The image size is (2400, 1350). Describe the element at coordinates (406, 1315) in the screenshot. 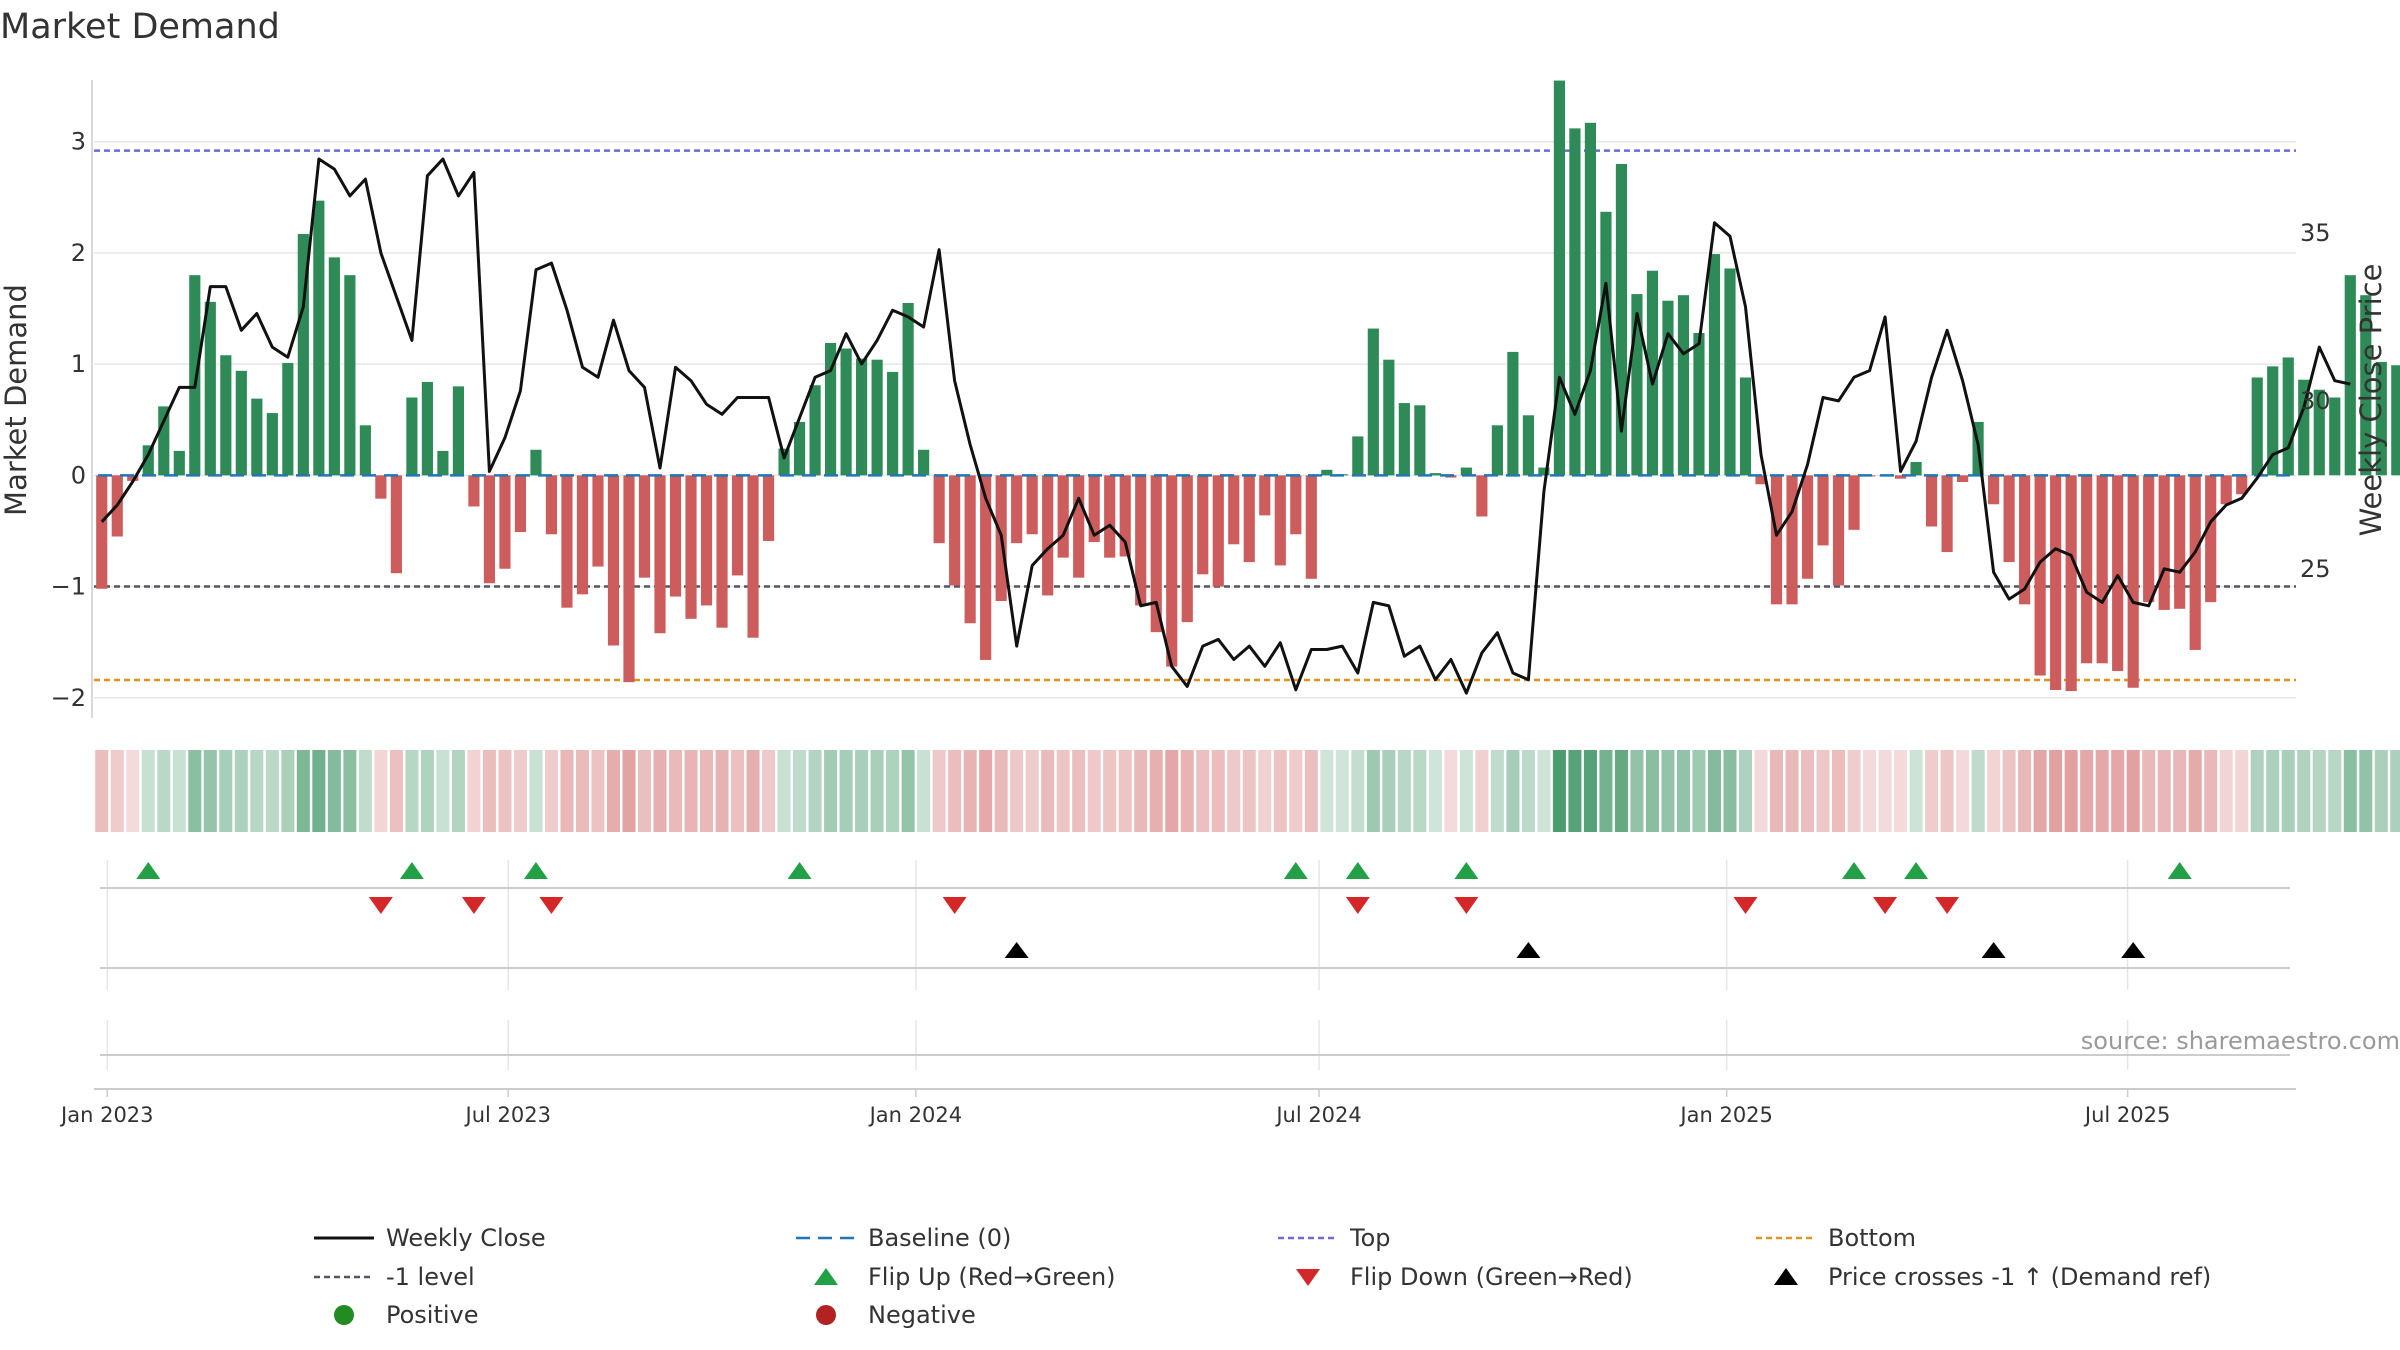

I see `legend-item: Positive` at that location.